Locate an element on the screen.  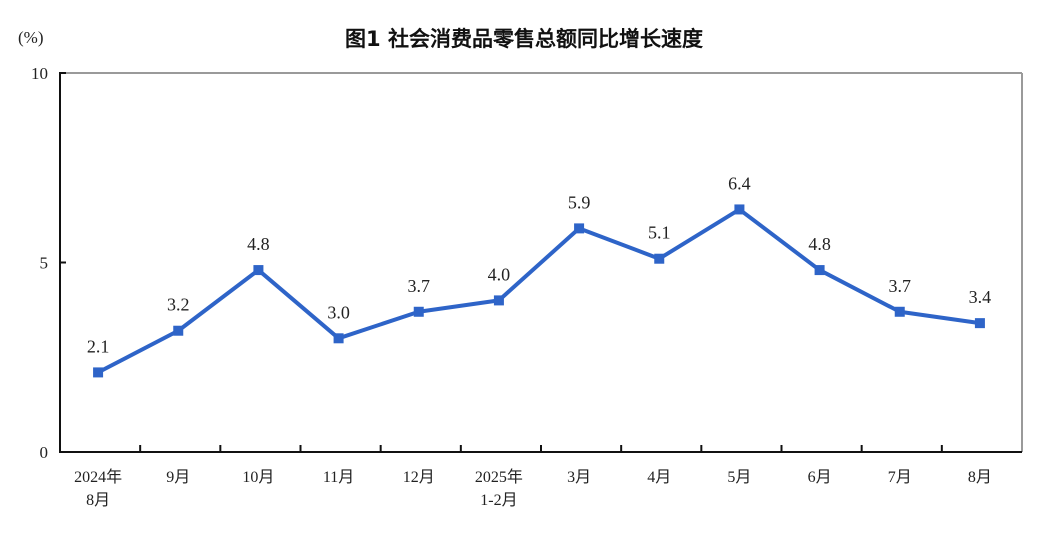
data-label: 3.4 is located at coordinates (980, 297).